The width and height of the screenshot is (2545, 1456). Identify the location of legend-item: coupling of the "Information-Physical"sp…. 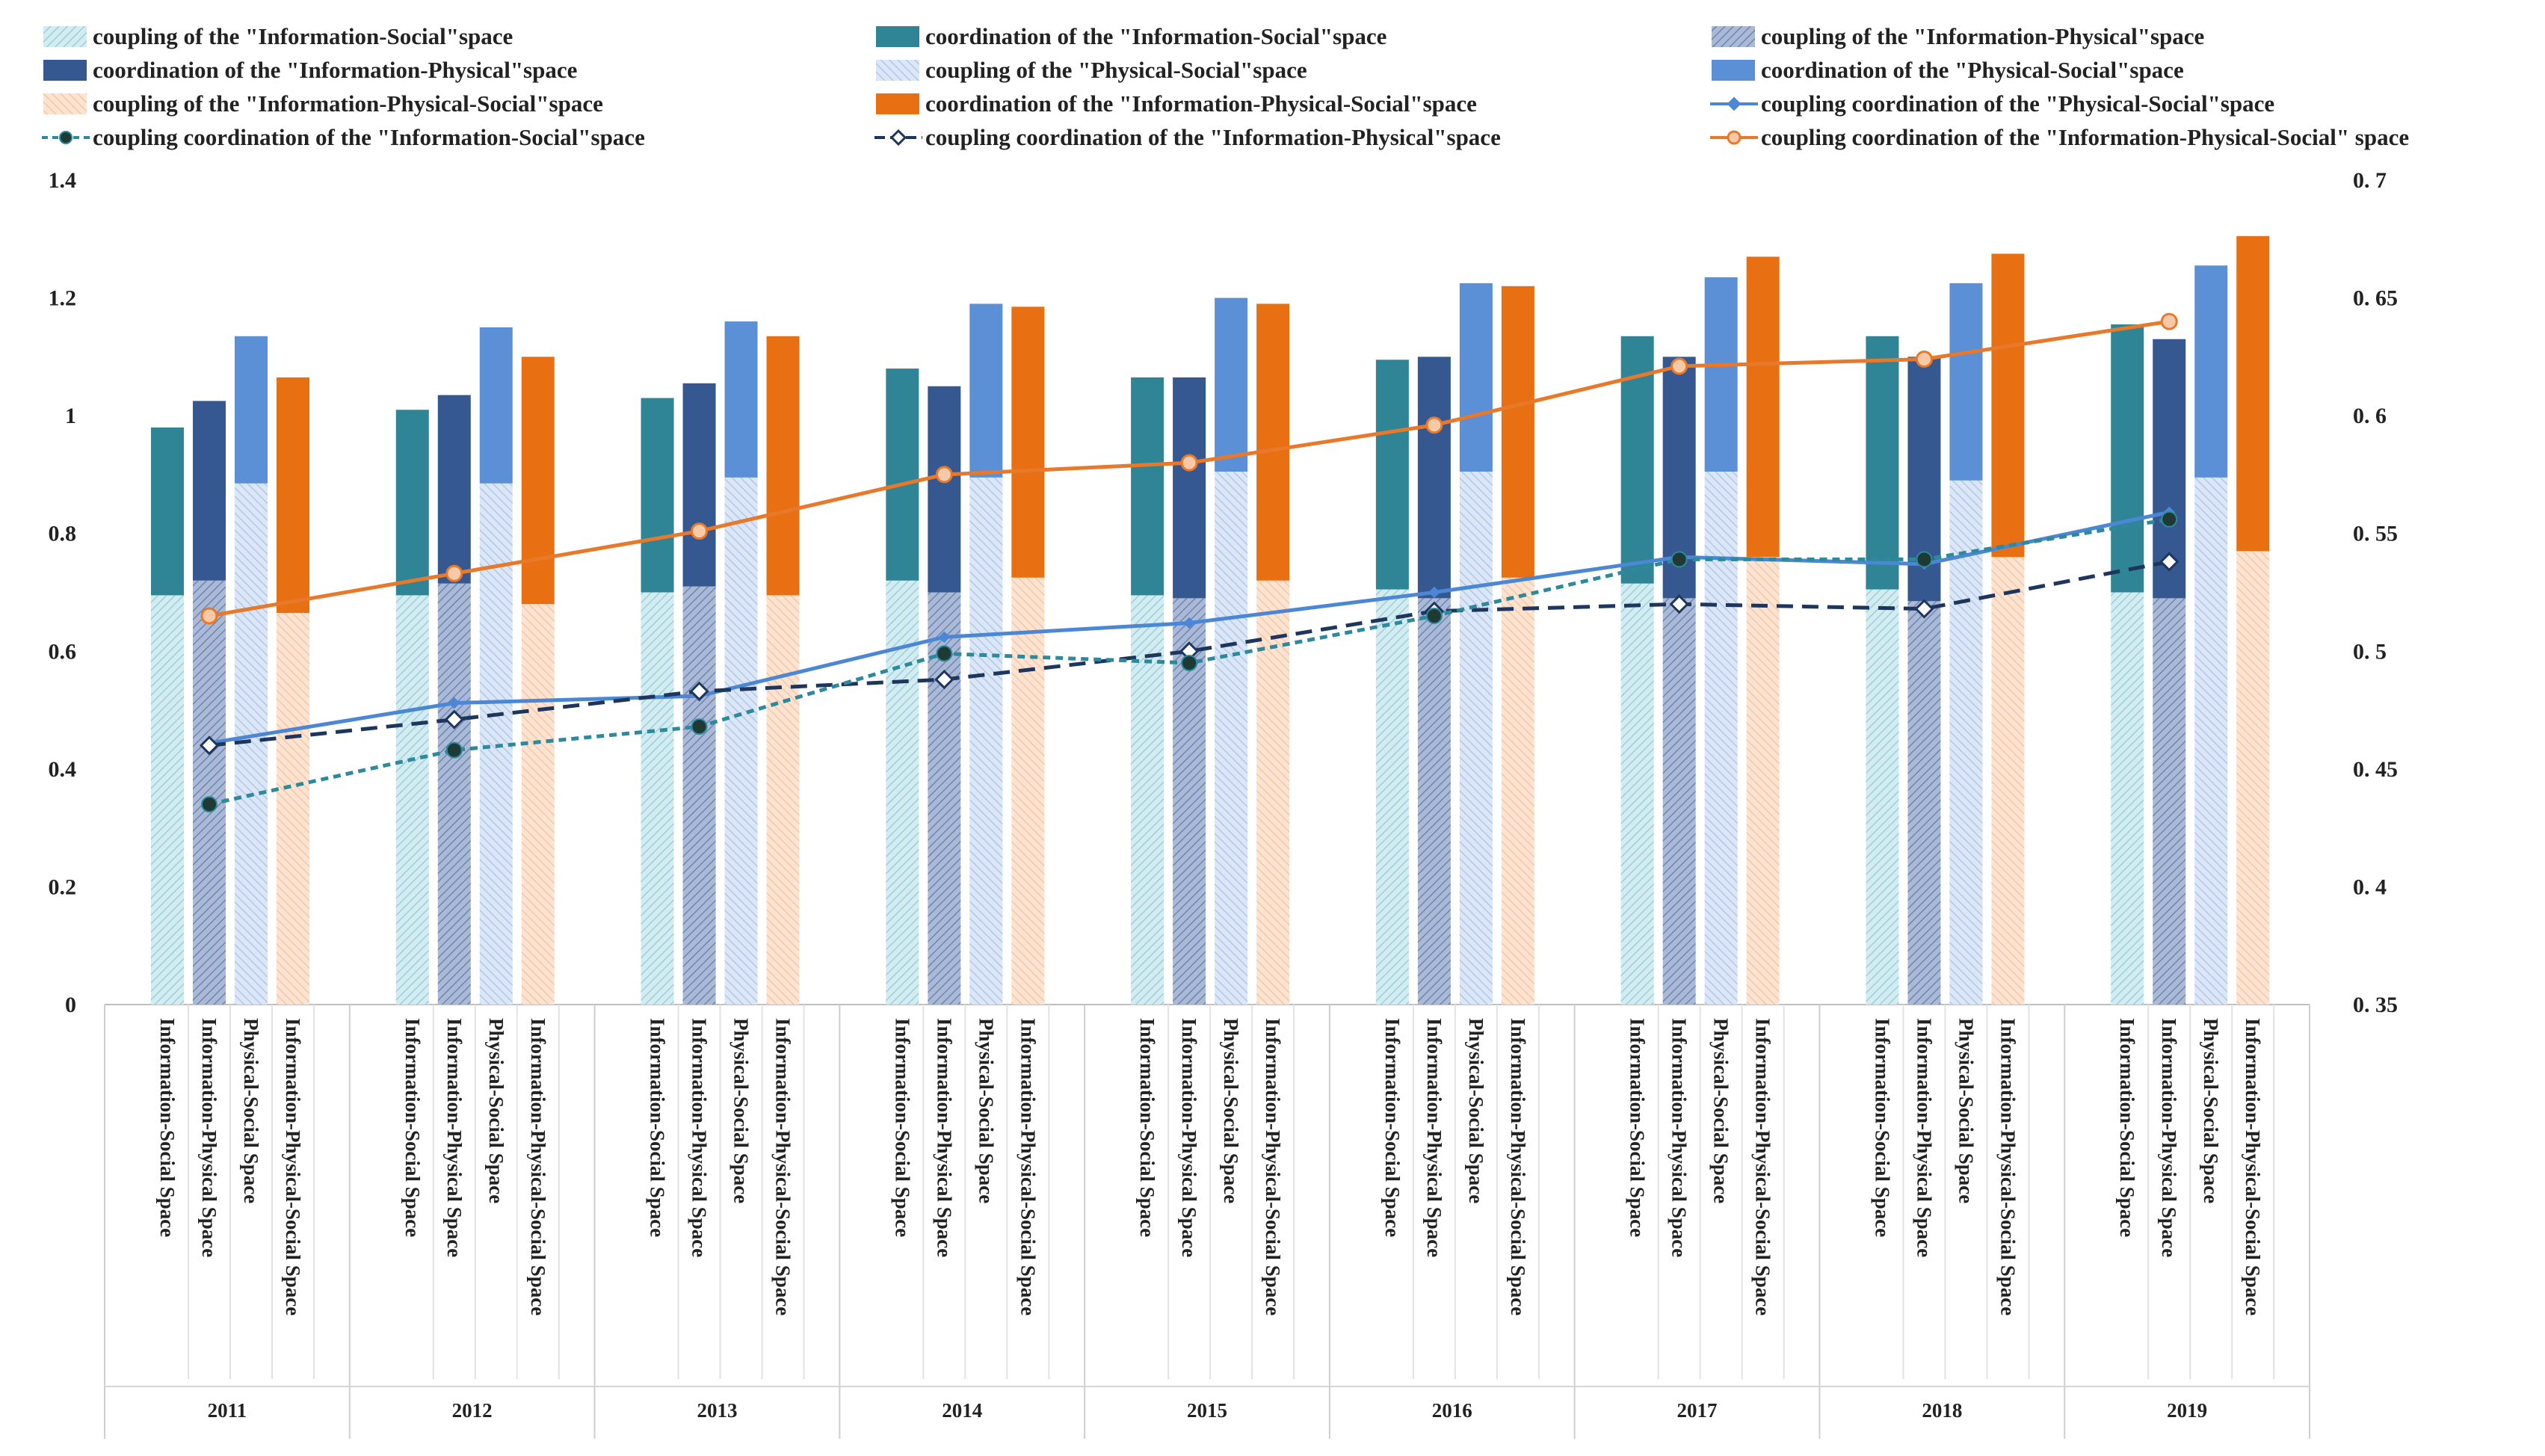
(1958, 36).